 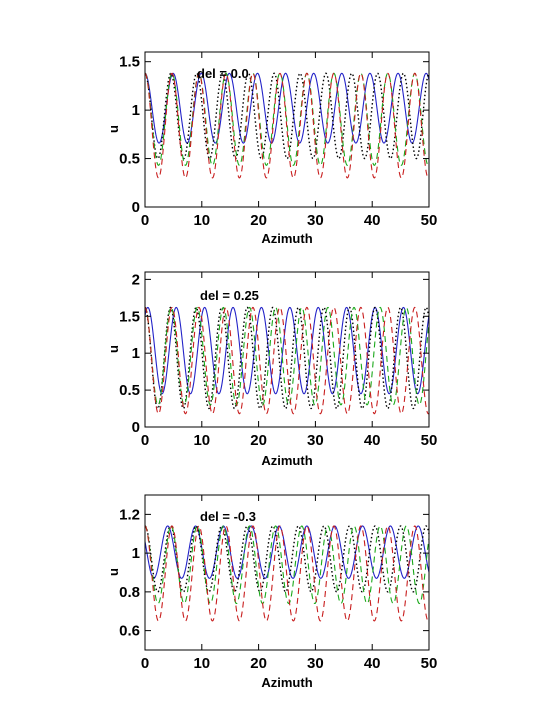 What do you see at coordinates (429, 440) in the screenshot?
I see `x-tick-label-1-5: 50` at bounding box center [429, 440].